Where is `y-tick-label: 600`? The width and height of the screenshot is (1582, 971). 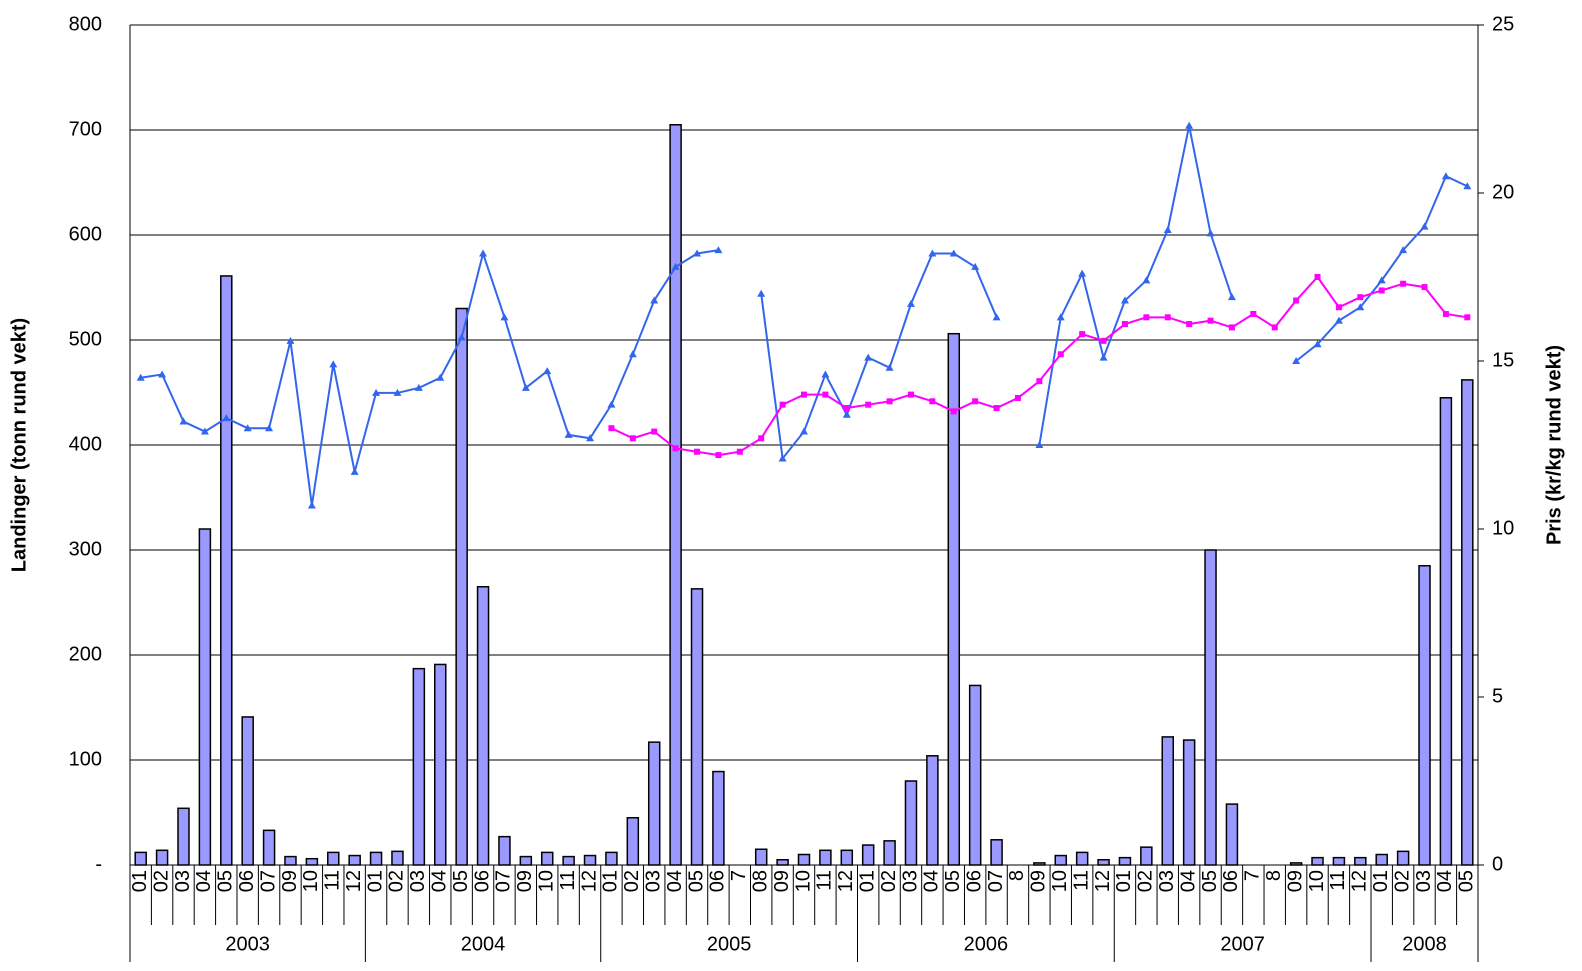
y-tick-label: 600 is located at coordinates (85, 234).